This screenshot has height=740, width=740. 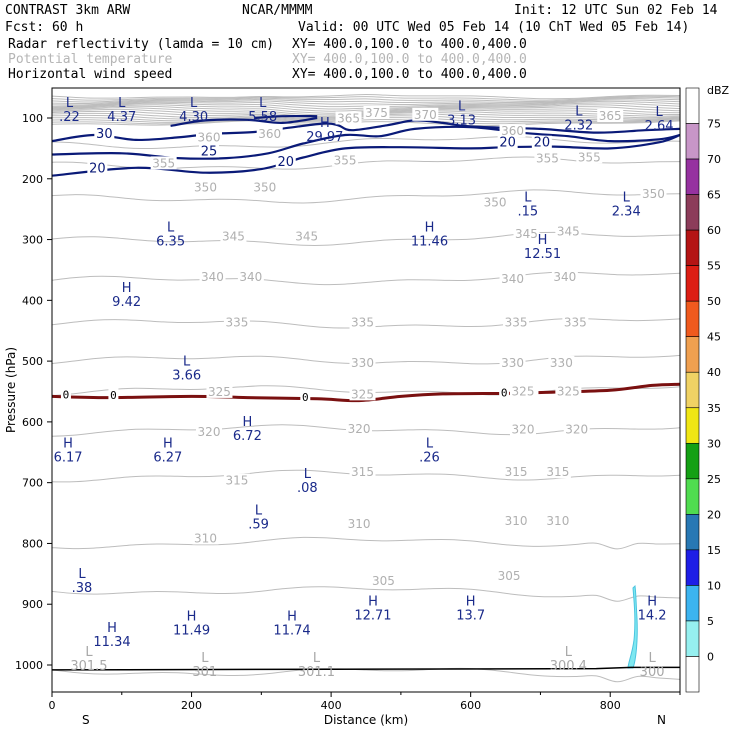 I want to click on extremum-value: 301.1, so click(x=316, y=672).